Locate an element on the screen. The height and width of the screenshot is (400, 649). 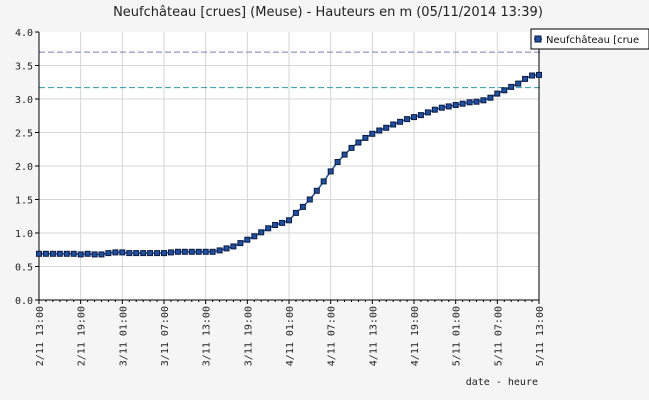
legend-label: Neufchâteau [crue is located at coordinates (592, 40).